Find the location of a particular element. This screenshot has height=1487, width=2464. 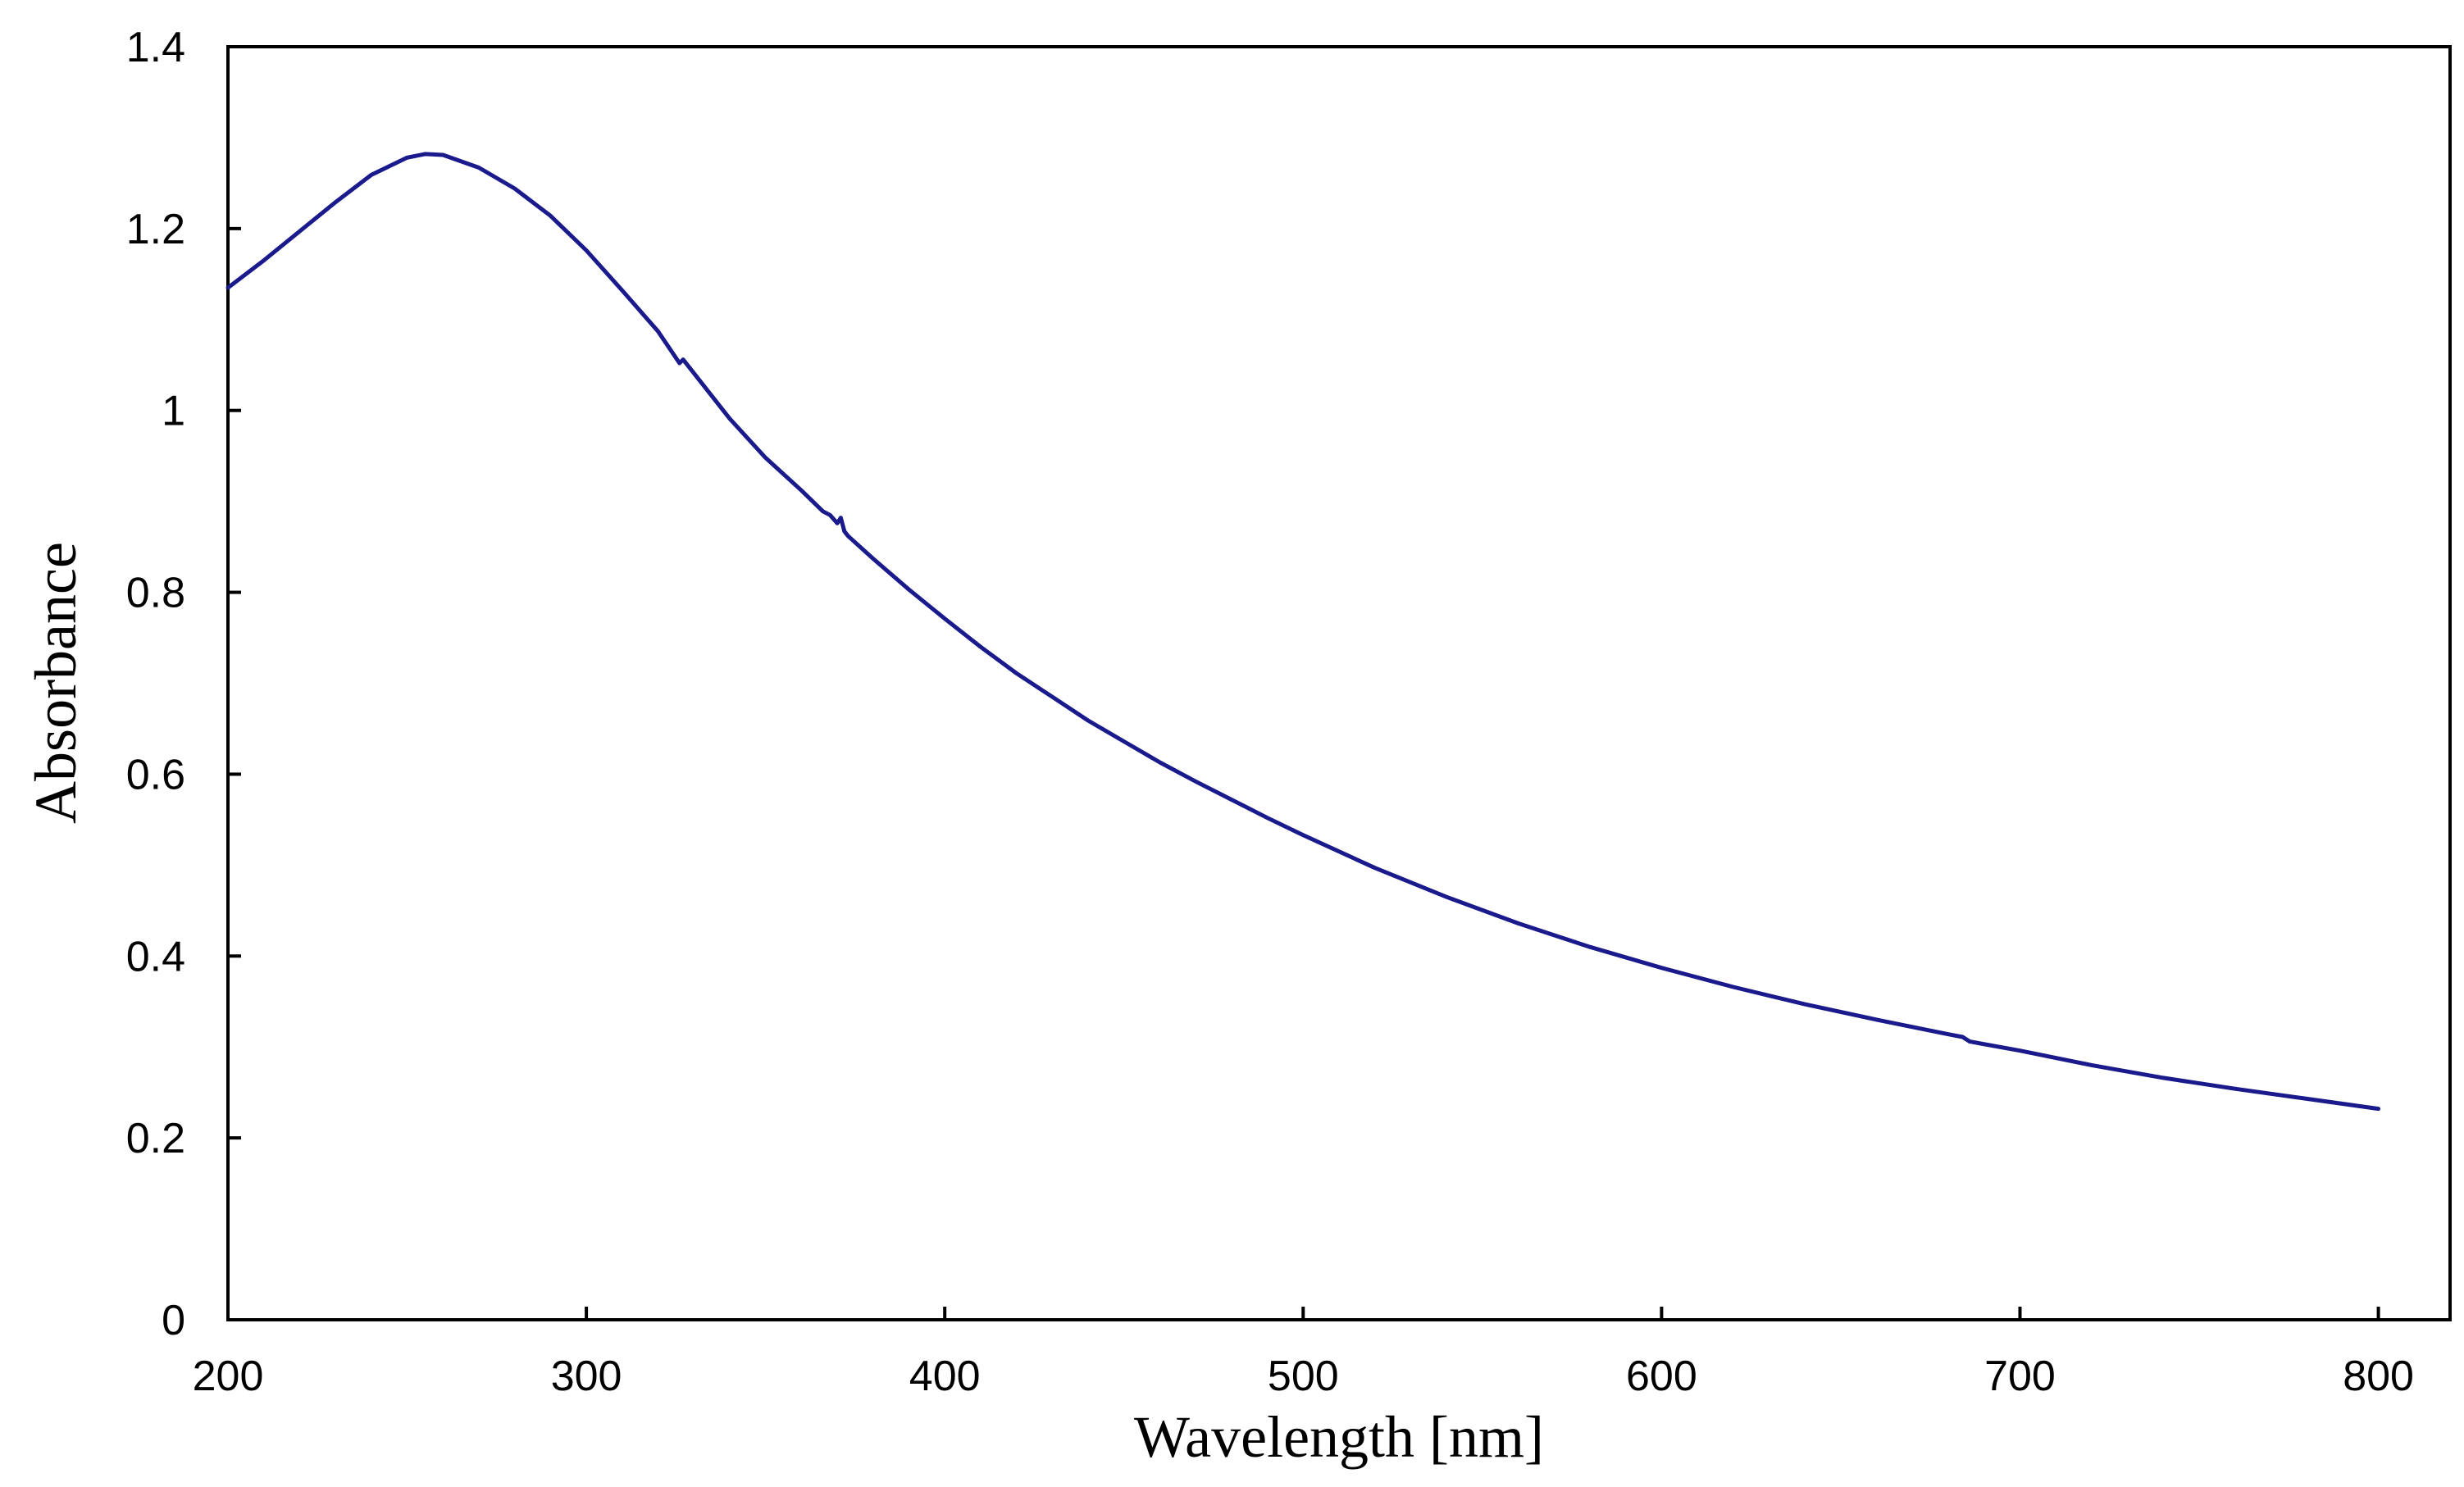

y-tick-label: 1.2 is located at coordinates (155, 230).